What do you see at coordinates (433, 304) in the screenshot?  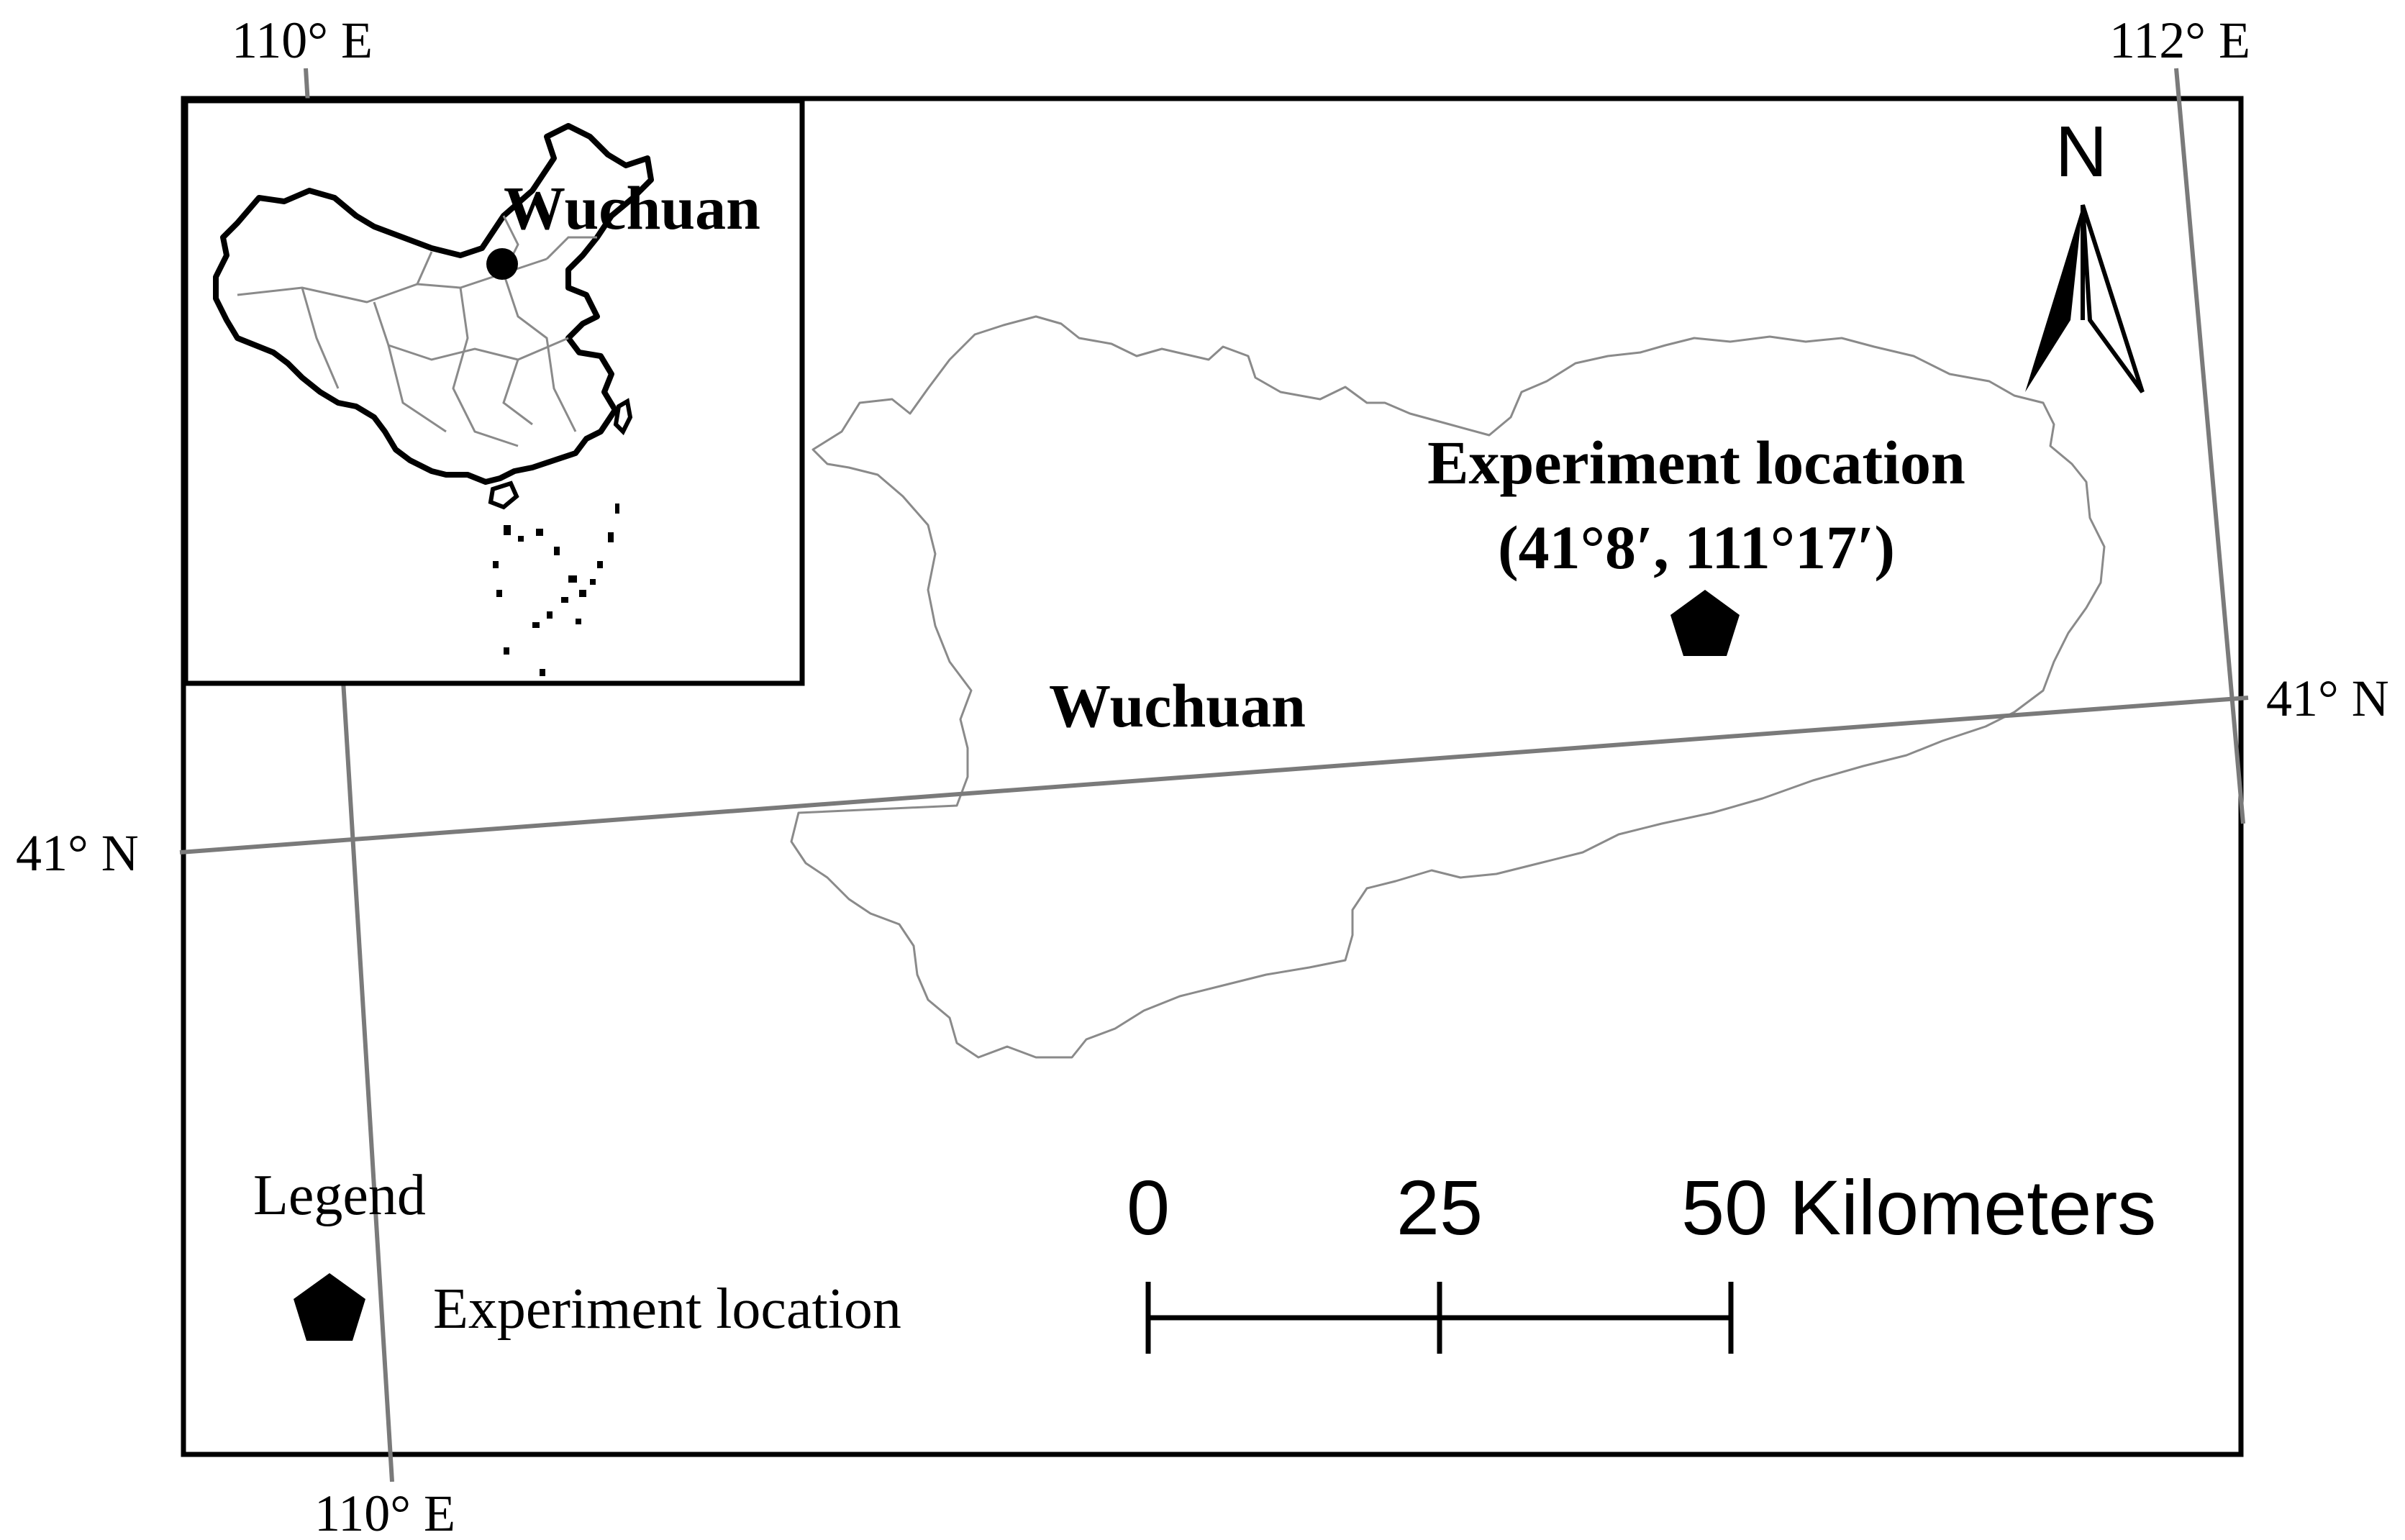 I see `china-outline` at bounding box center [433, 304].